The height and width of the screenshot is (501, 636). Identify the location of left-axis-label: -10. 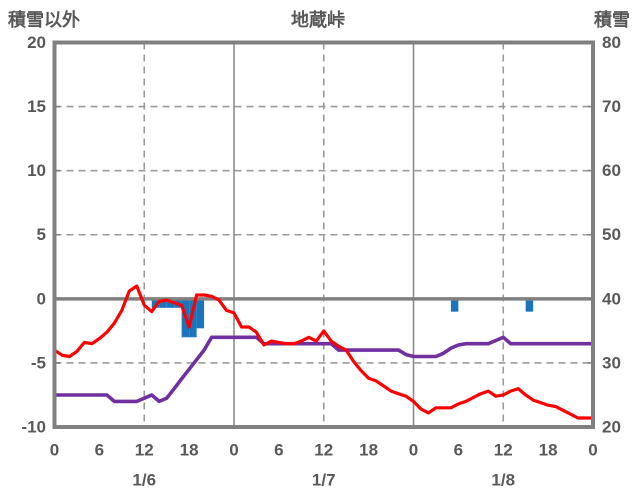
(33, 426).